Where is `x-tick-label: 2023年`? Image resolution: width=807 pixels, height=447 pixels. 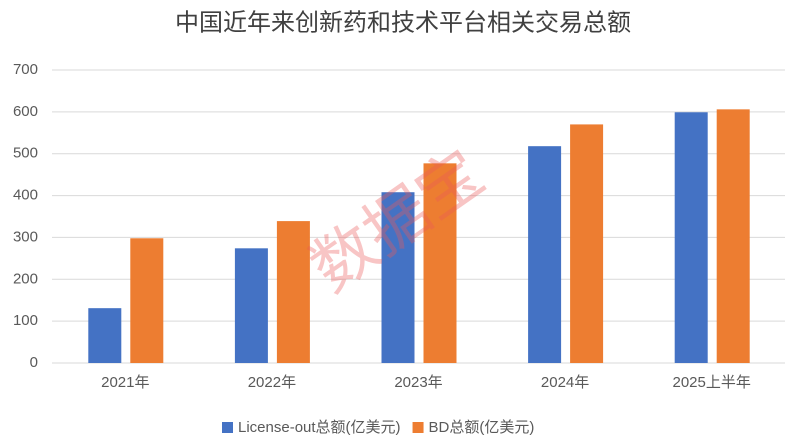 x-tick-label: 2023年 is located at coordinates (418, 382).